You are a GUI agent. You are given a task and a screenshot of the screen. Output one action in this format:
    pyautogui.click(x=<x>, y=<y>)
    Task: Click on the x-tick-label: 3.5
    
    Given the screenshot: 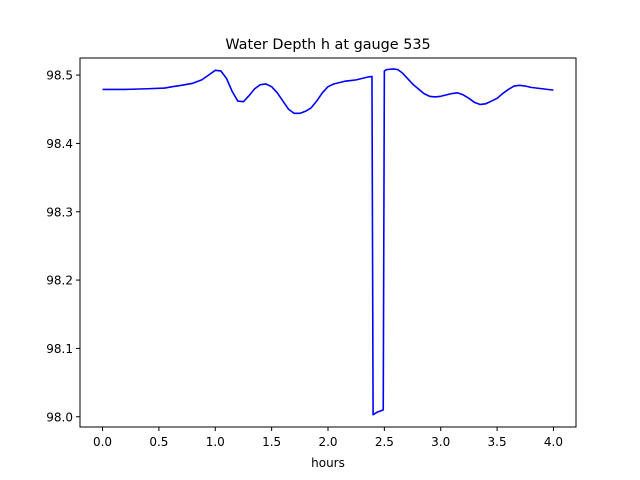 What is the action you would take?
    pyautogui.click(x=497, y=442)
    